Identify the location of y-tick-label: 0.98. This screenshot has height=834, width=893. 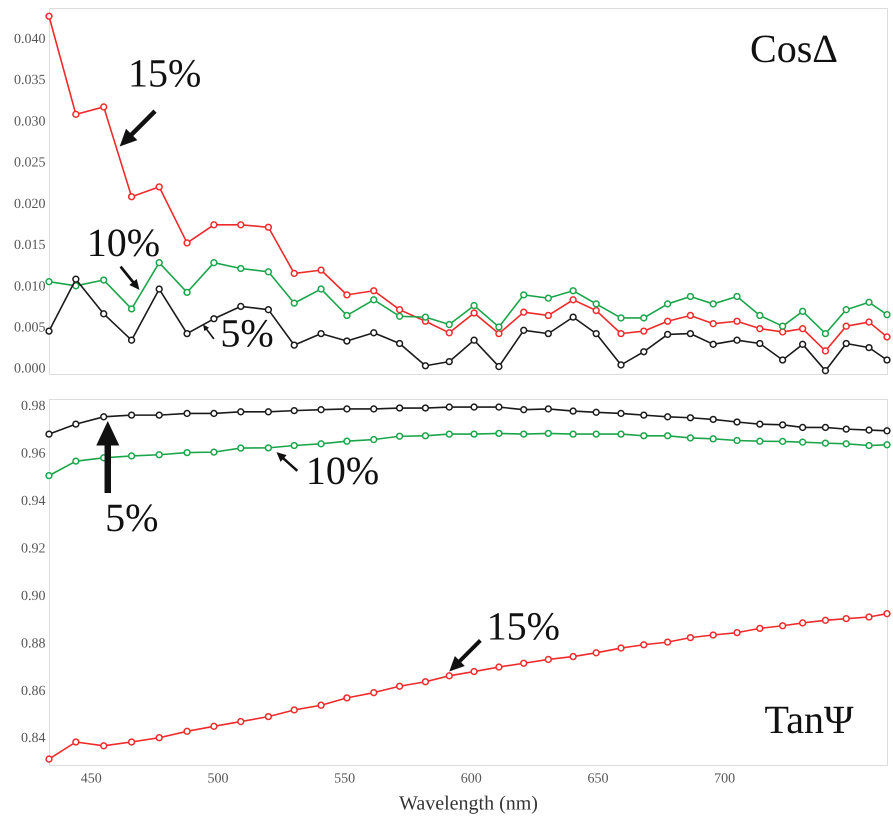
(33, 406).